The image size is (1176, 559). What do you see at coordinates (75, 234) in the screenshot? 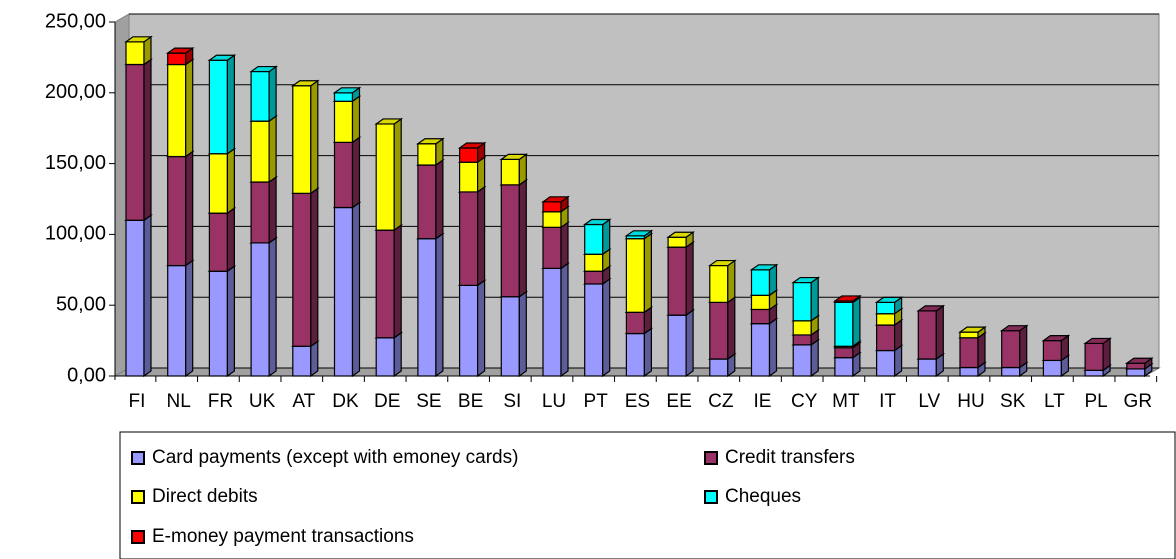
I see `y-tick-label: 100,00` at bounding box center [75, 234].